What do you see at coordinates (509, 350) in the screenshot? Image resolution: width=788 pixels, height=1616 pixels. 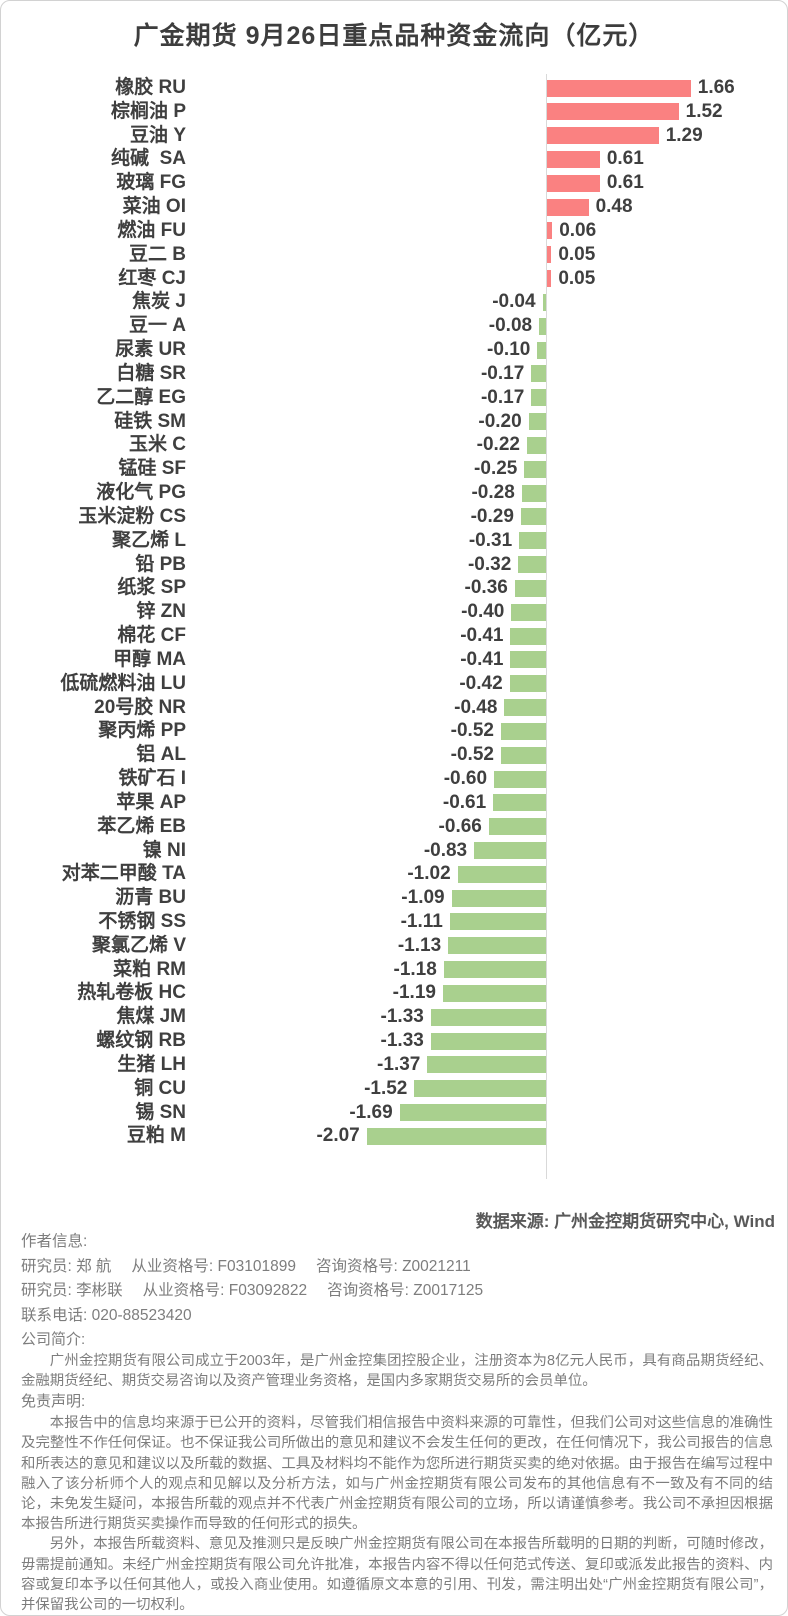 I see `value-label: -0.10` at bounding box center [509, 350].